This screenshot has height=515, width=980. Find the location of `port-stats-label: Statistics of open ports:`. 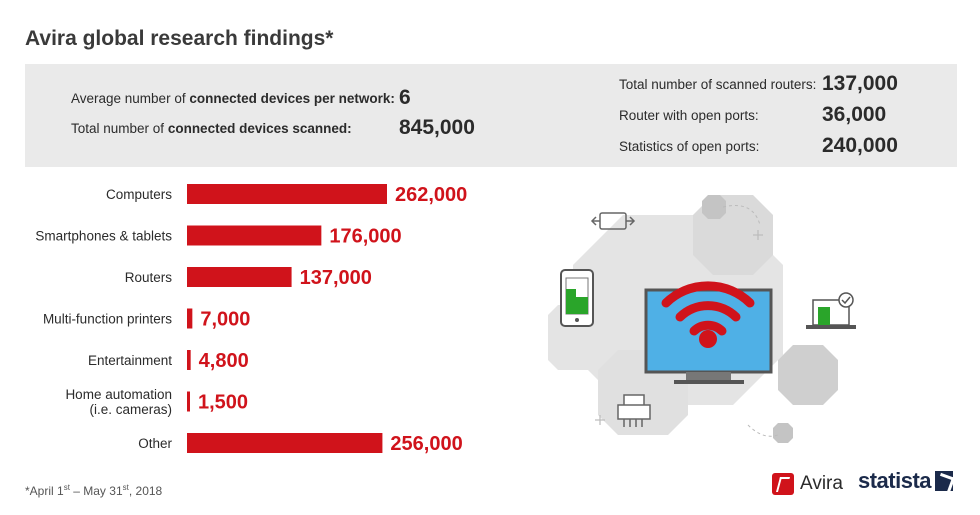

port-stats-label: Statistics of open ports: is located at coordinates (689, 146).